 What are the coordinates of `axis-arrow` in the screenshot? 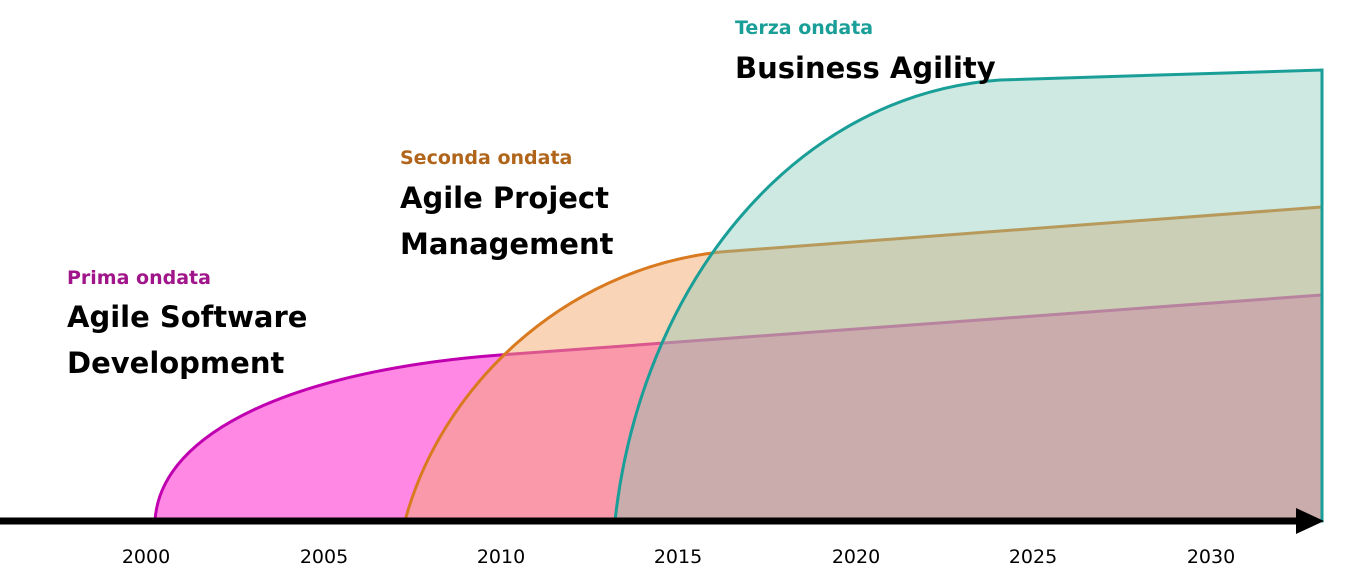 It's located at (1310, 521).